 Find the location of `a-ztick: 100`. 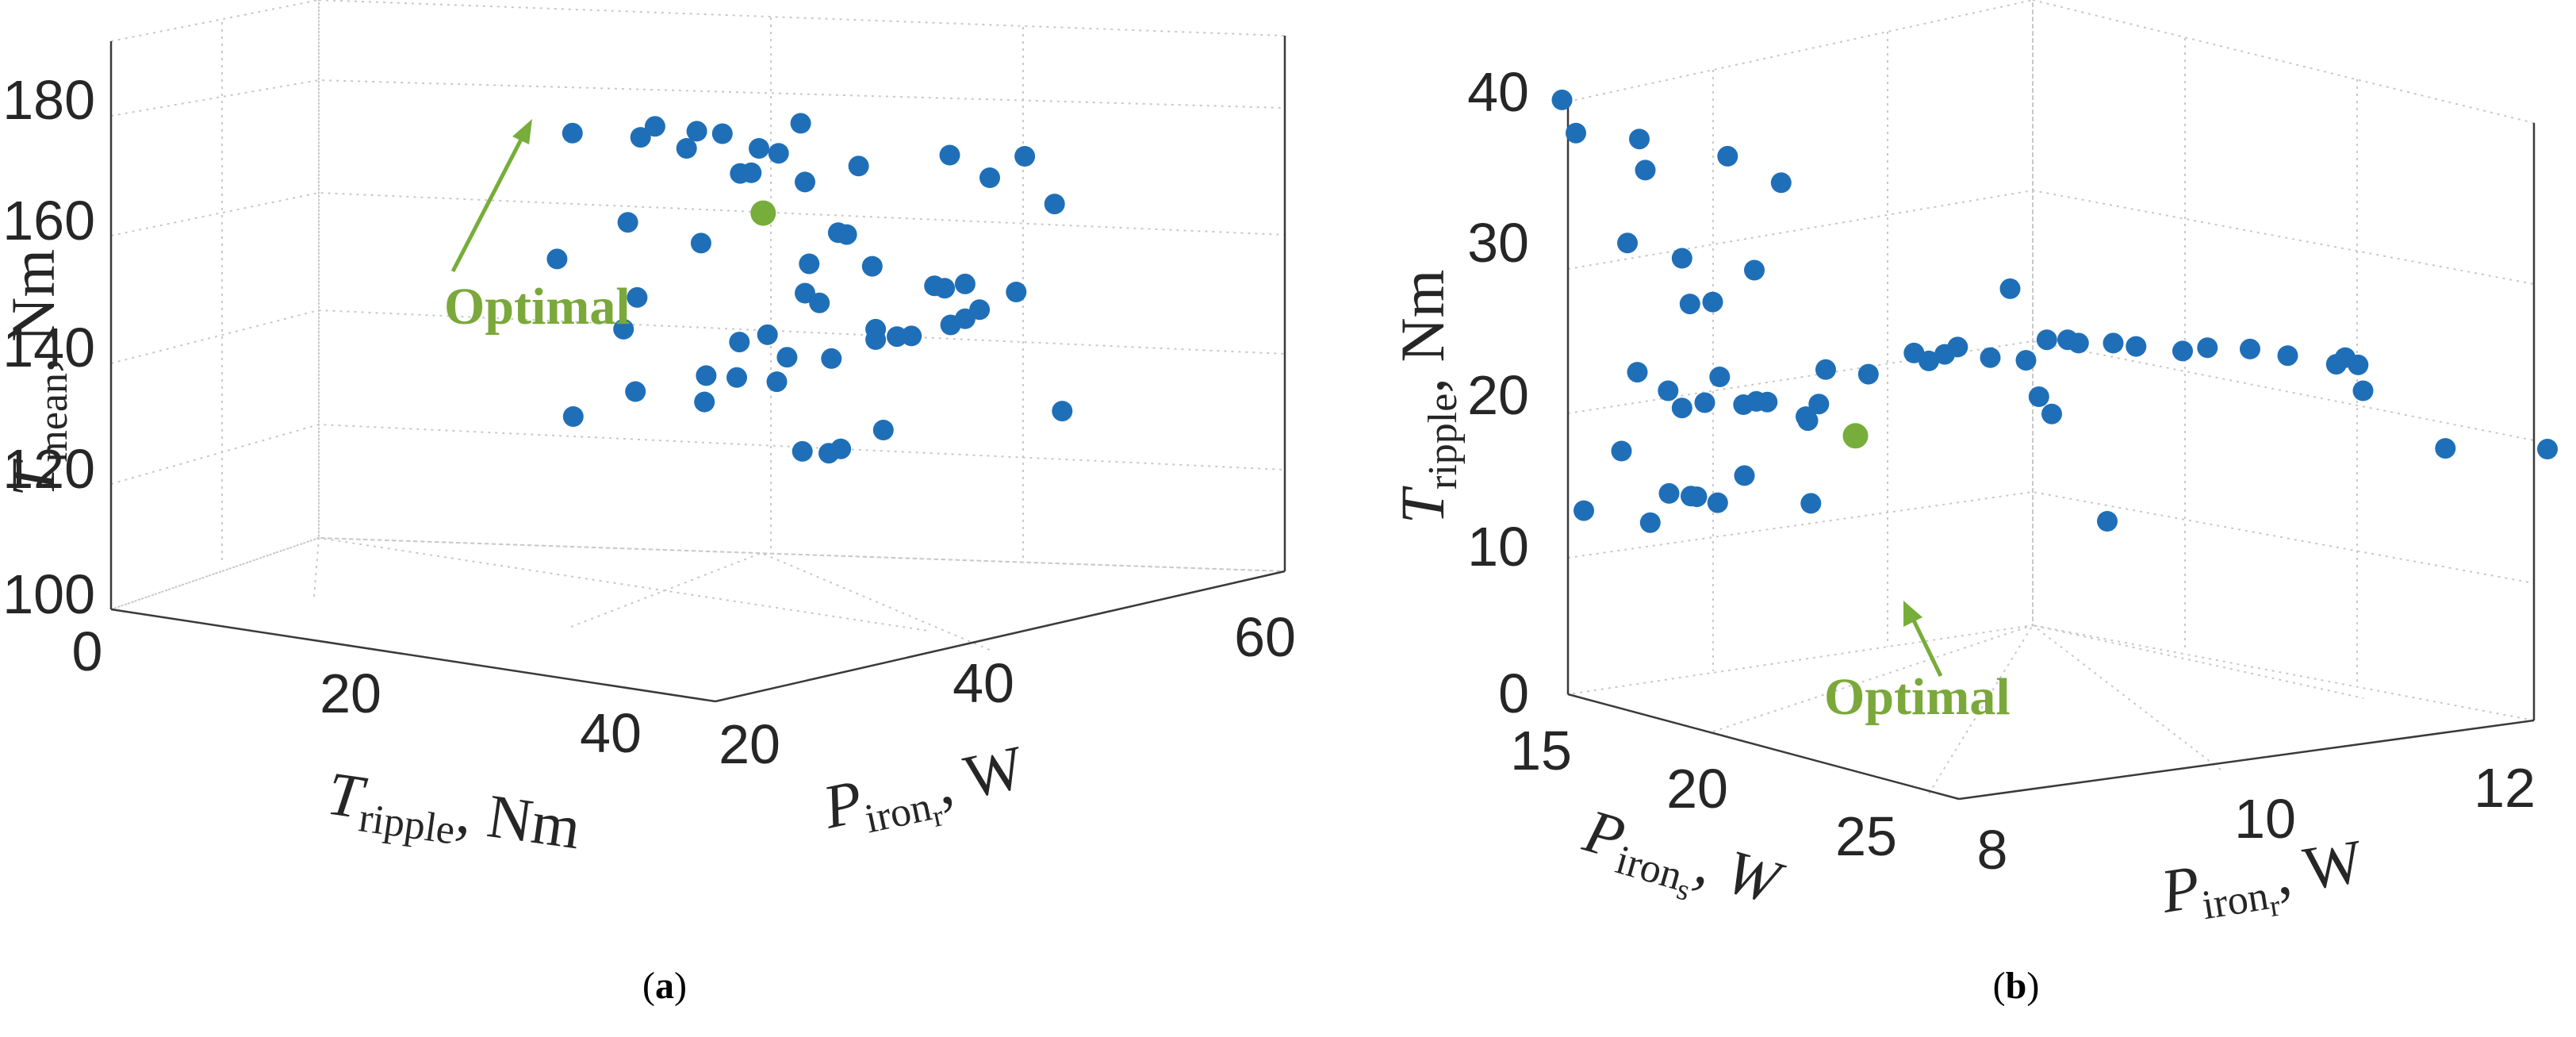

a-ztick: 100 is located at coordinates (49, 594).